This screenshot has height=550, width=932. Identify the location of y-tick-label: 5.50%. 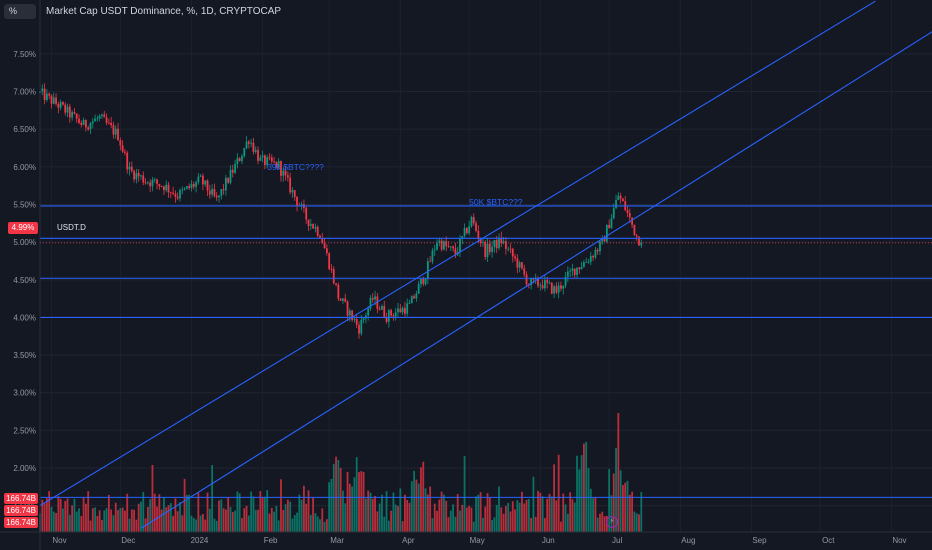
(24, 204).